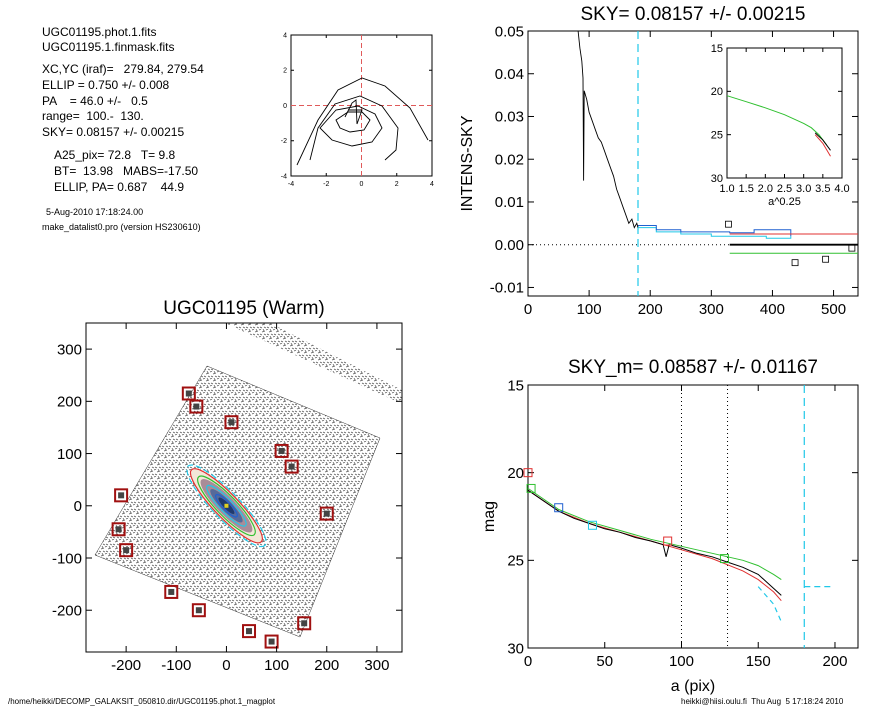 The width and height of the screenshot is (885, 708). What do you see at coordinates (489, 516) in the screenshot?
I see `mag-plot-ylabel: mag` at bounding box center [489, 516].